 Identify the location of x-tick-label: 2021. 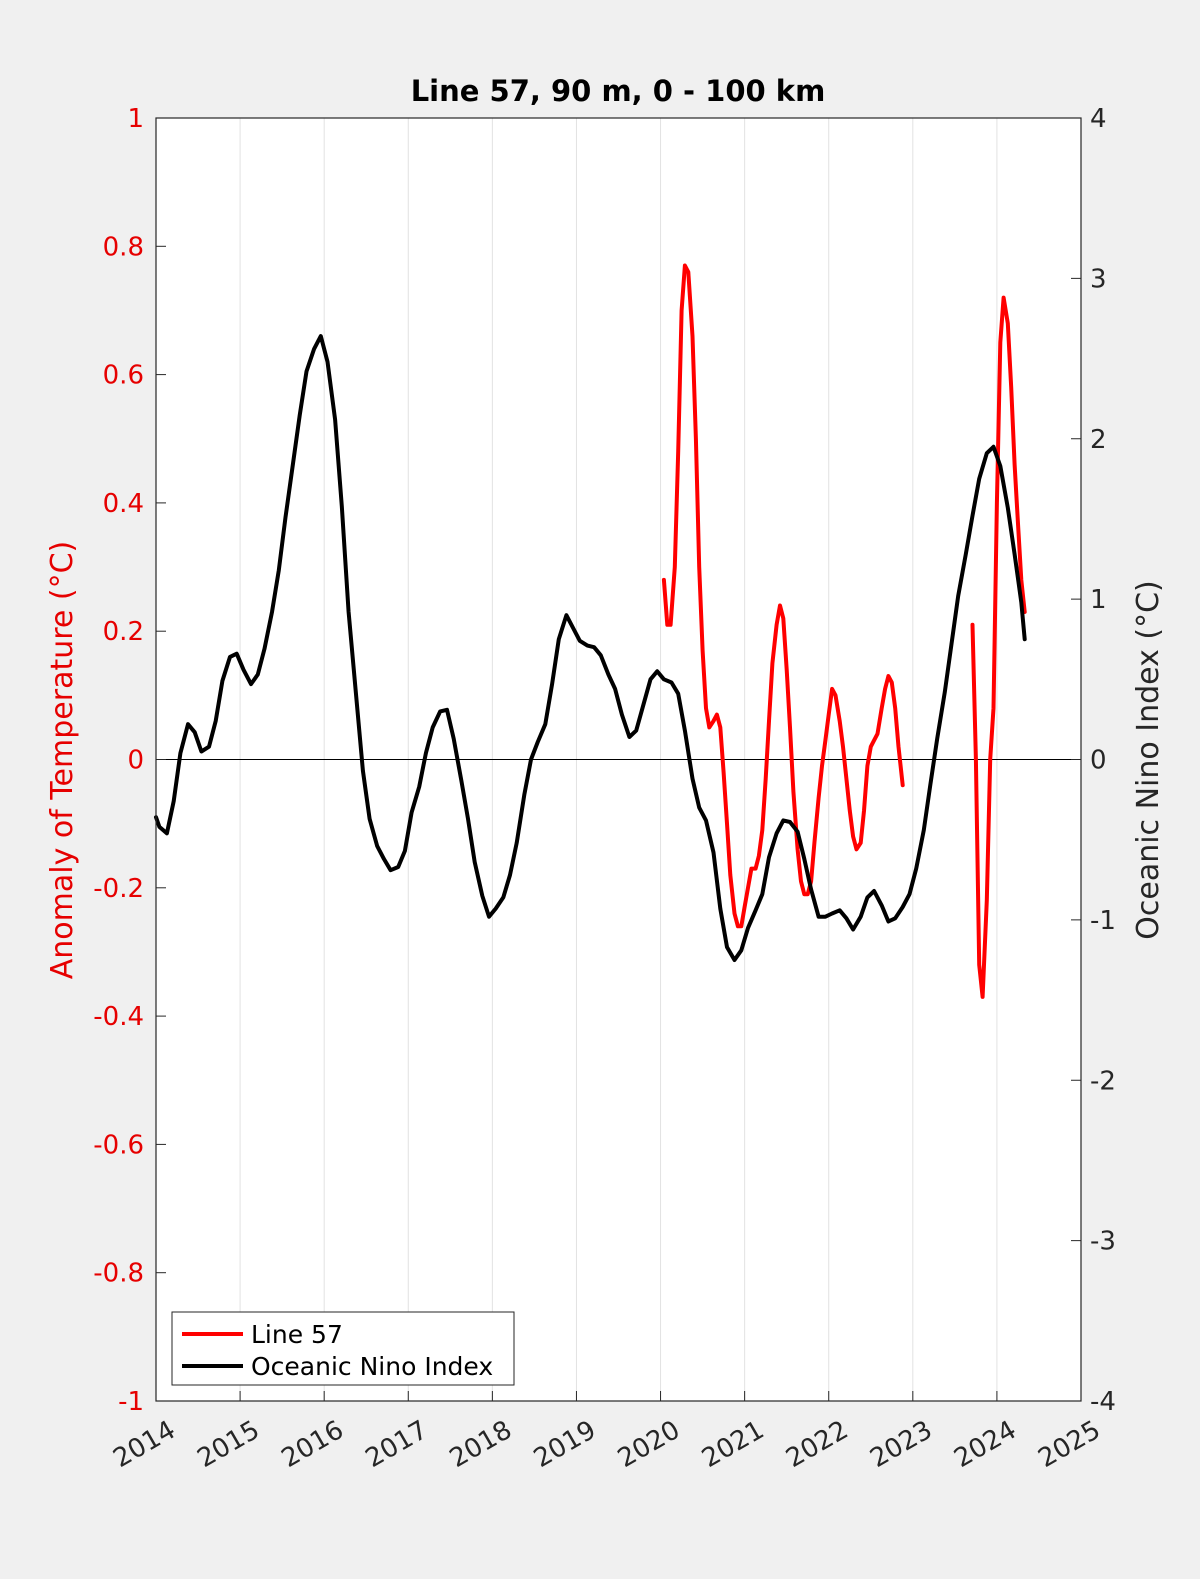
(733, 1444).